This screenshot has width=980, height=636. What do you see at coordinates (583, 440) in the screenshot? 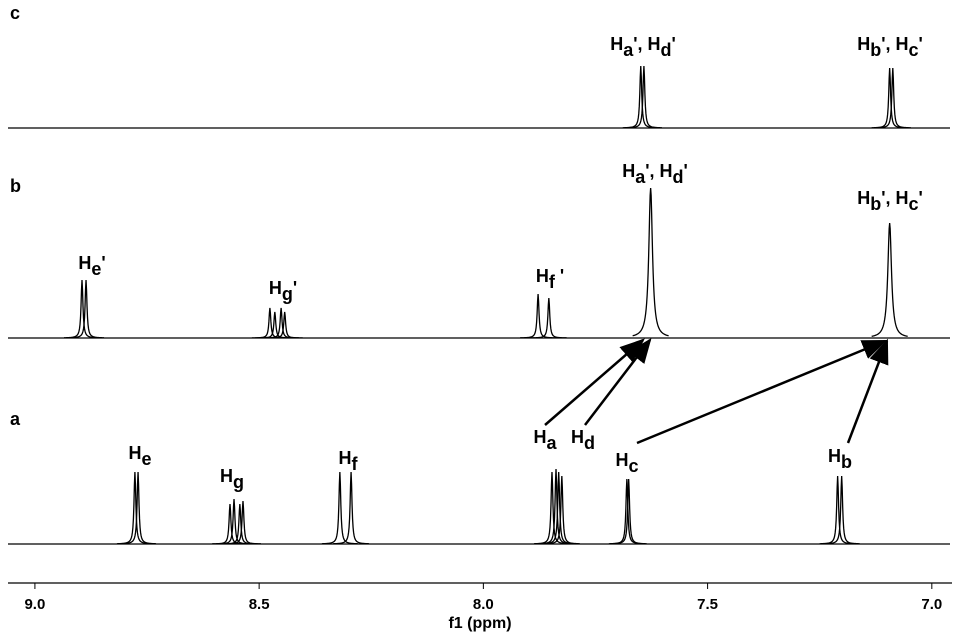
I see `peak-label: Hd` at bounding box center [583, 440].